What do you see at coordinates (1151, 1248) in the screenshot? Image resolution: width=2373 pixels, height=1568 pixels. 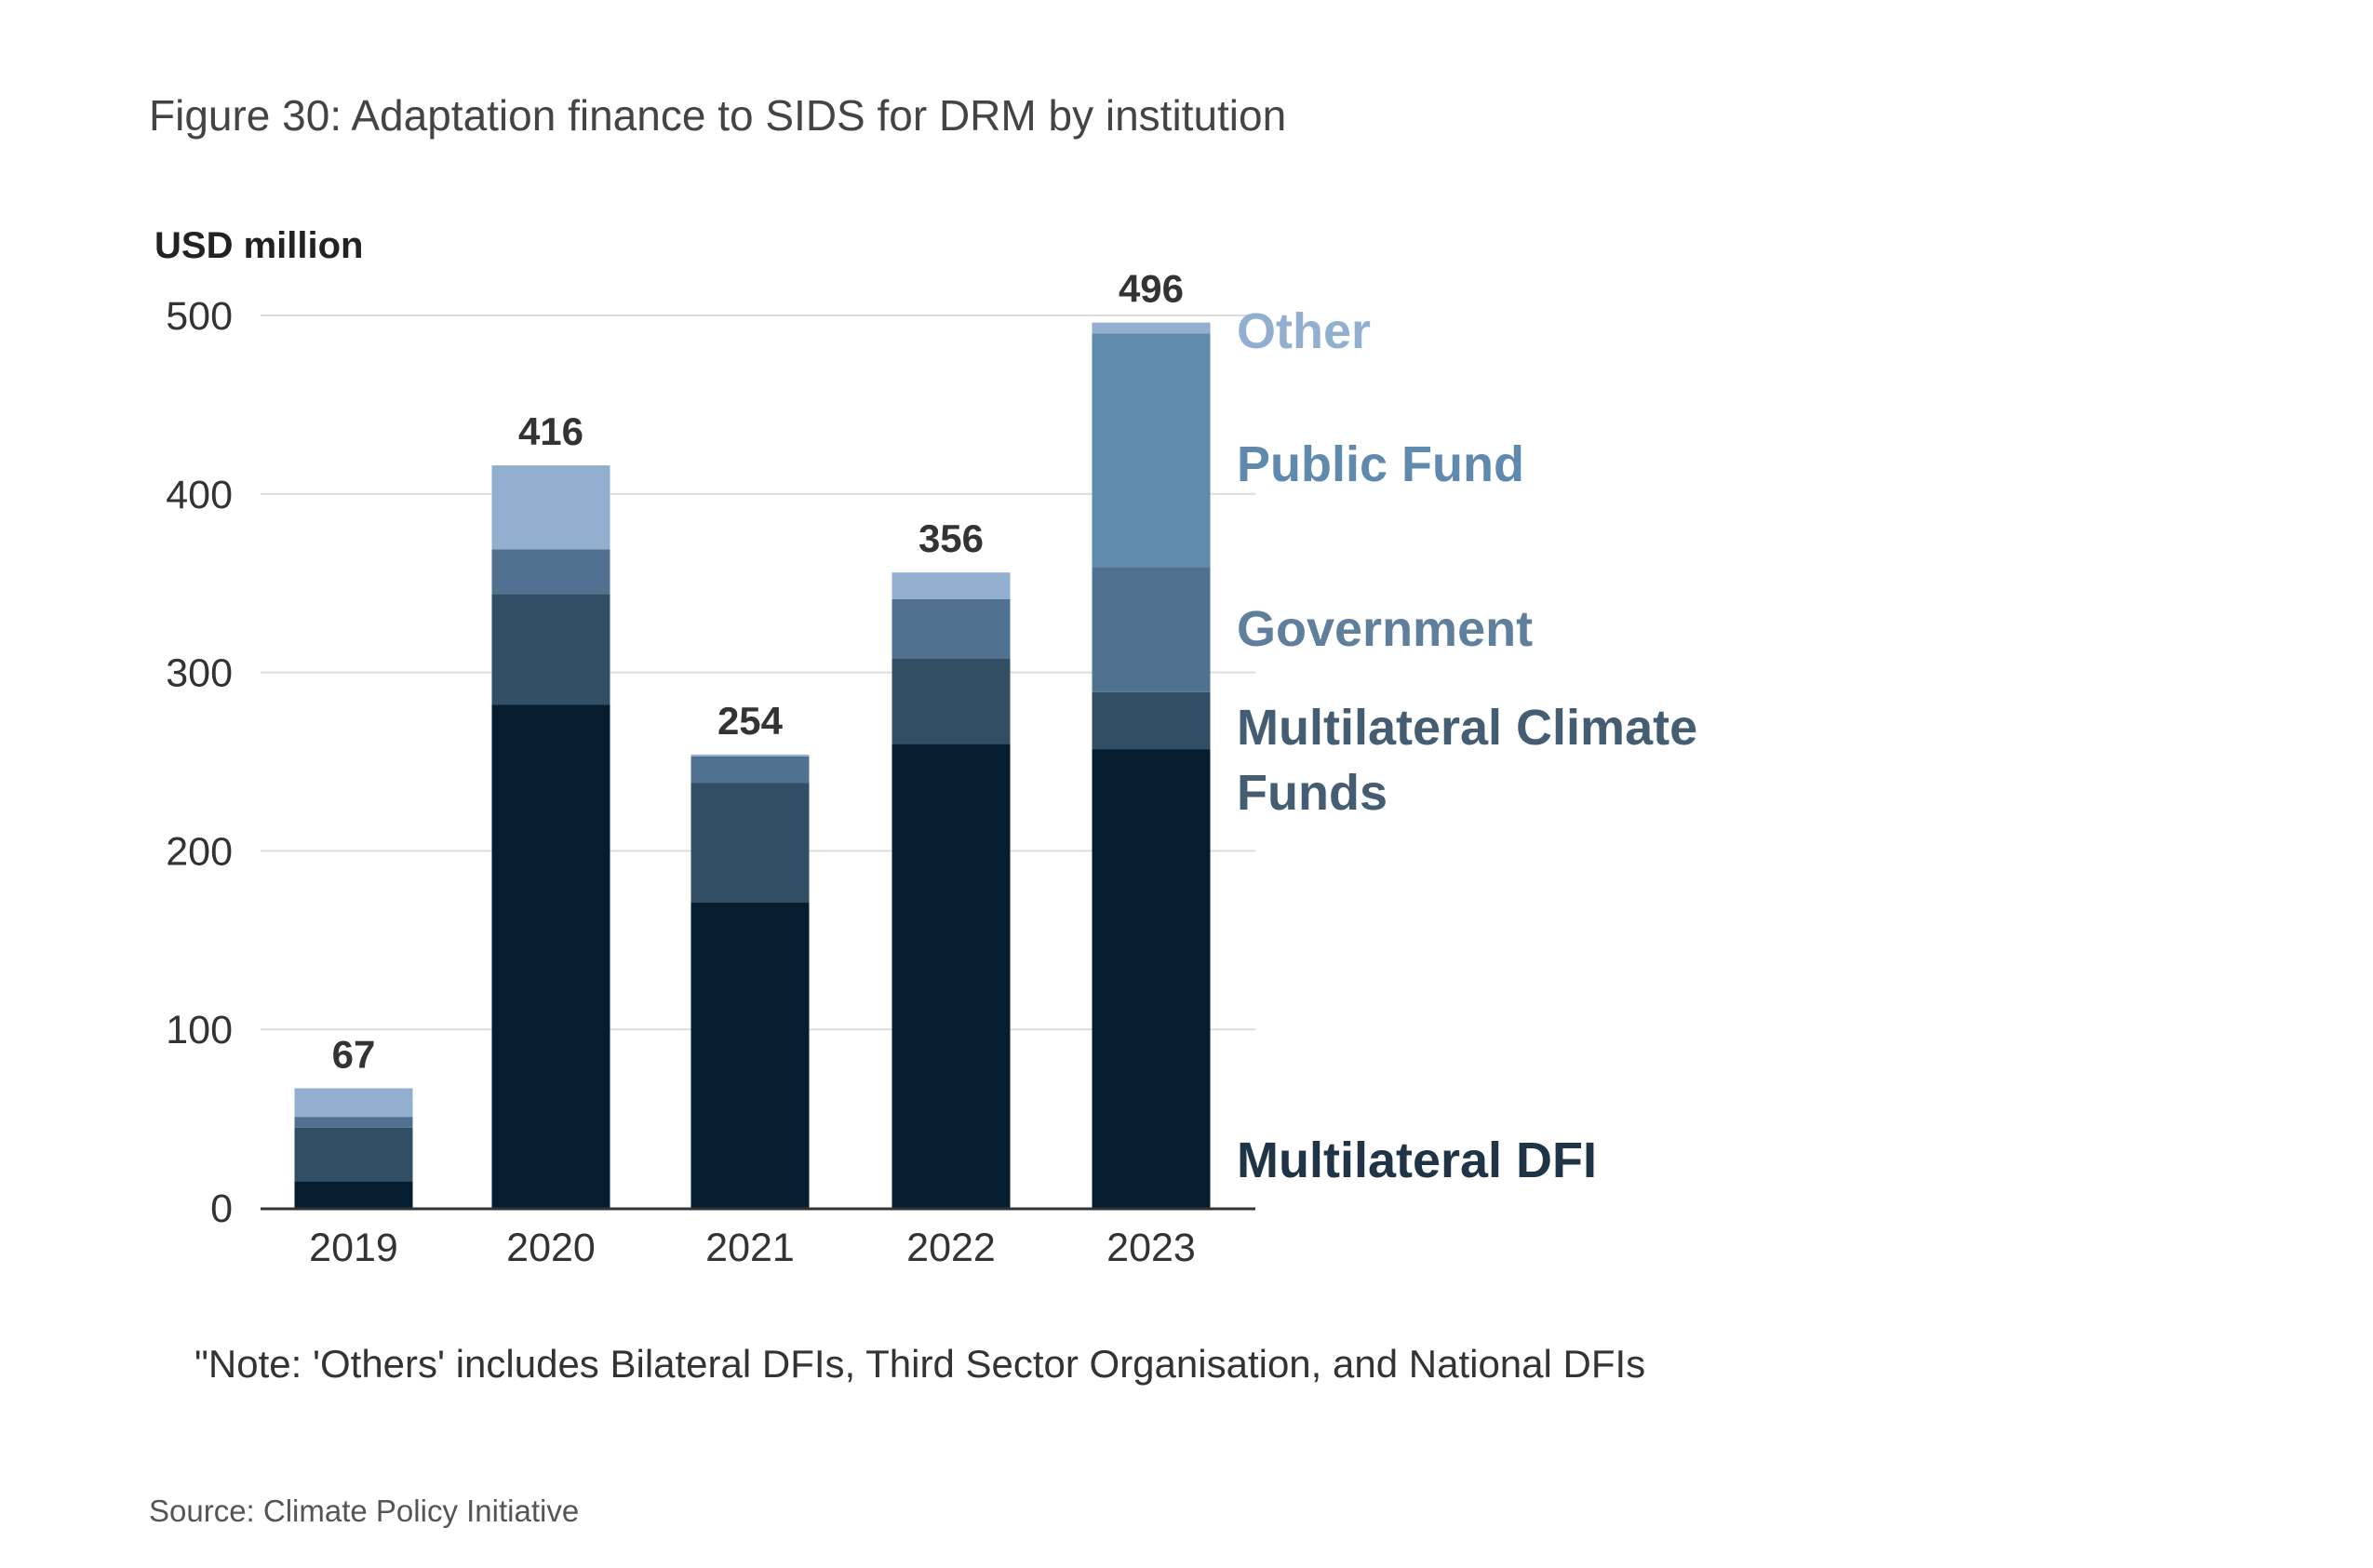 I see `x-tick-label: 2023` at bounding box center [1151, 1248].